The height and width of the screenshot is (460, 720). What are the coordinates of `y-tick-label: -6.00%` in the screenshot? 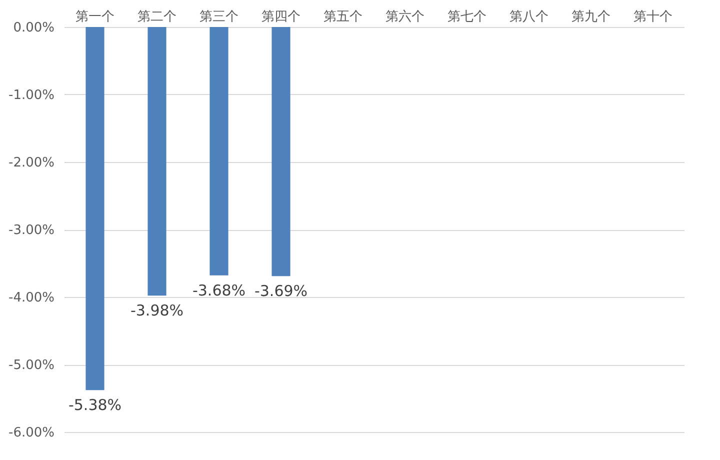 It's located at (31, 433).